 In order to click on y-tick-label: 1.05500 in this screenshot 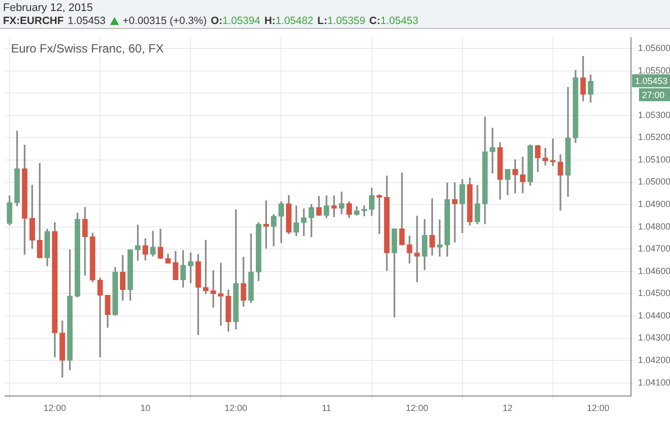, I will do `click(654, 70)`.